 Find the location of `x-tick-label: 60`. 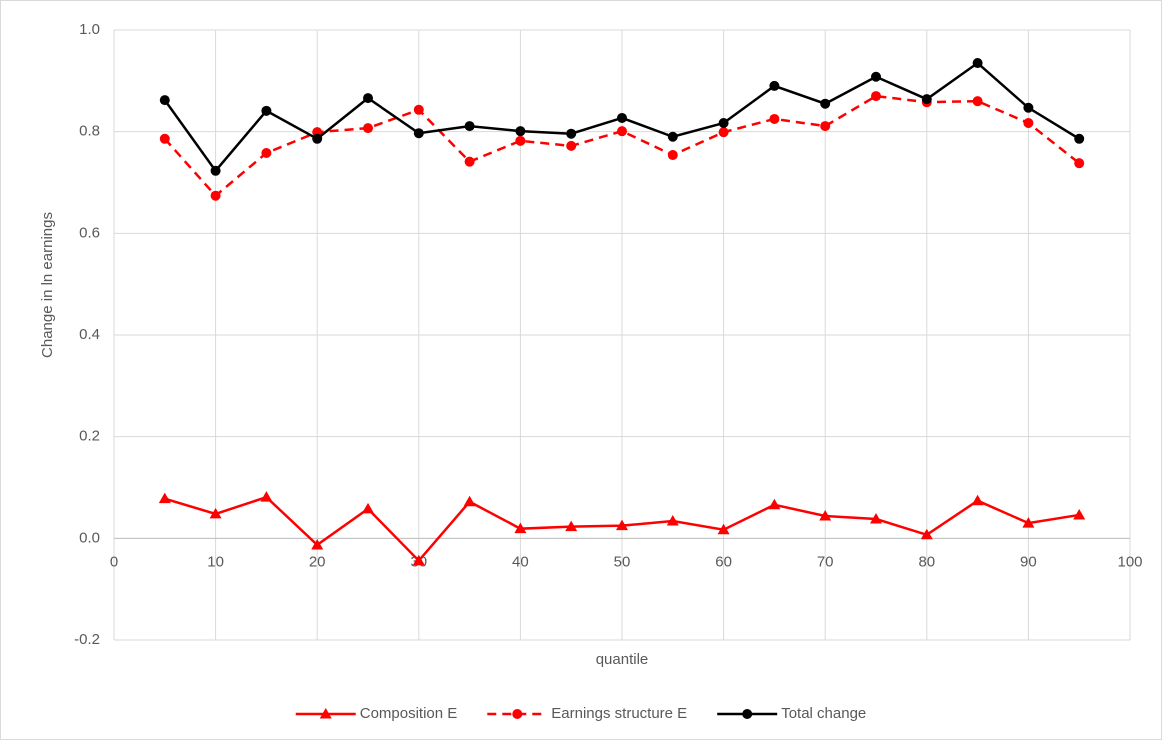

x-tick-label: 60 is located at coordinates (723, 561).